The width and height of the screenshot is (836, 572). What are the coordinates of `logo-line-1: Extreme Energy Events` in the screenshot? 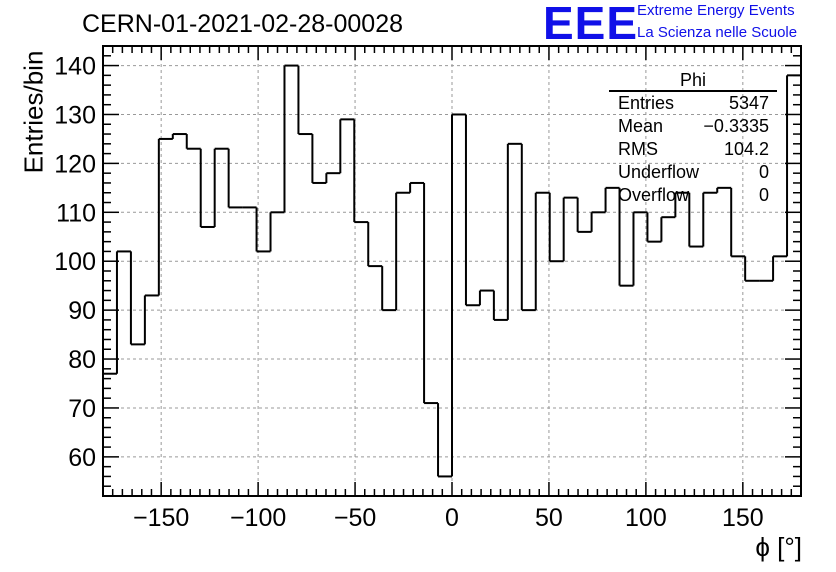 It's located at (716, 10).